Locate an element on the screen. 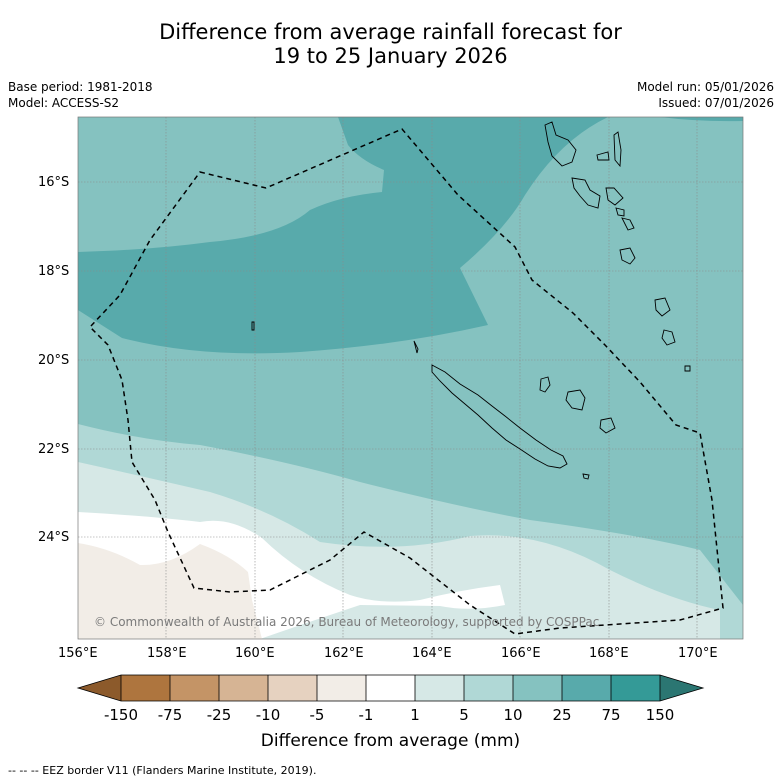 The width and height of the screenshot is (781, 781). colorbar-bin-neg150-neg75 is located at coordinates (145, 688).